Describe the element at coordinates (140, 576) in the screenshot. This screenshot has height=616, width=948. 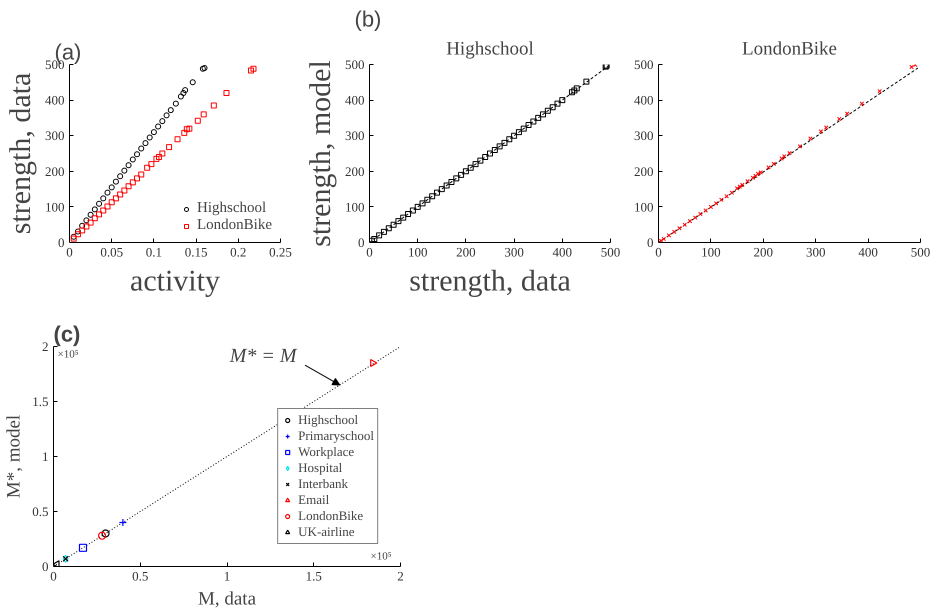
I see `x-tick-label: 0.5` at that location.